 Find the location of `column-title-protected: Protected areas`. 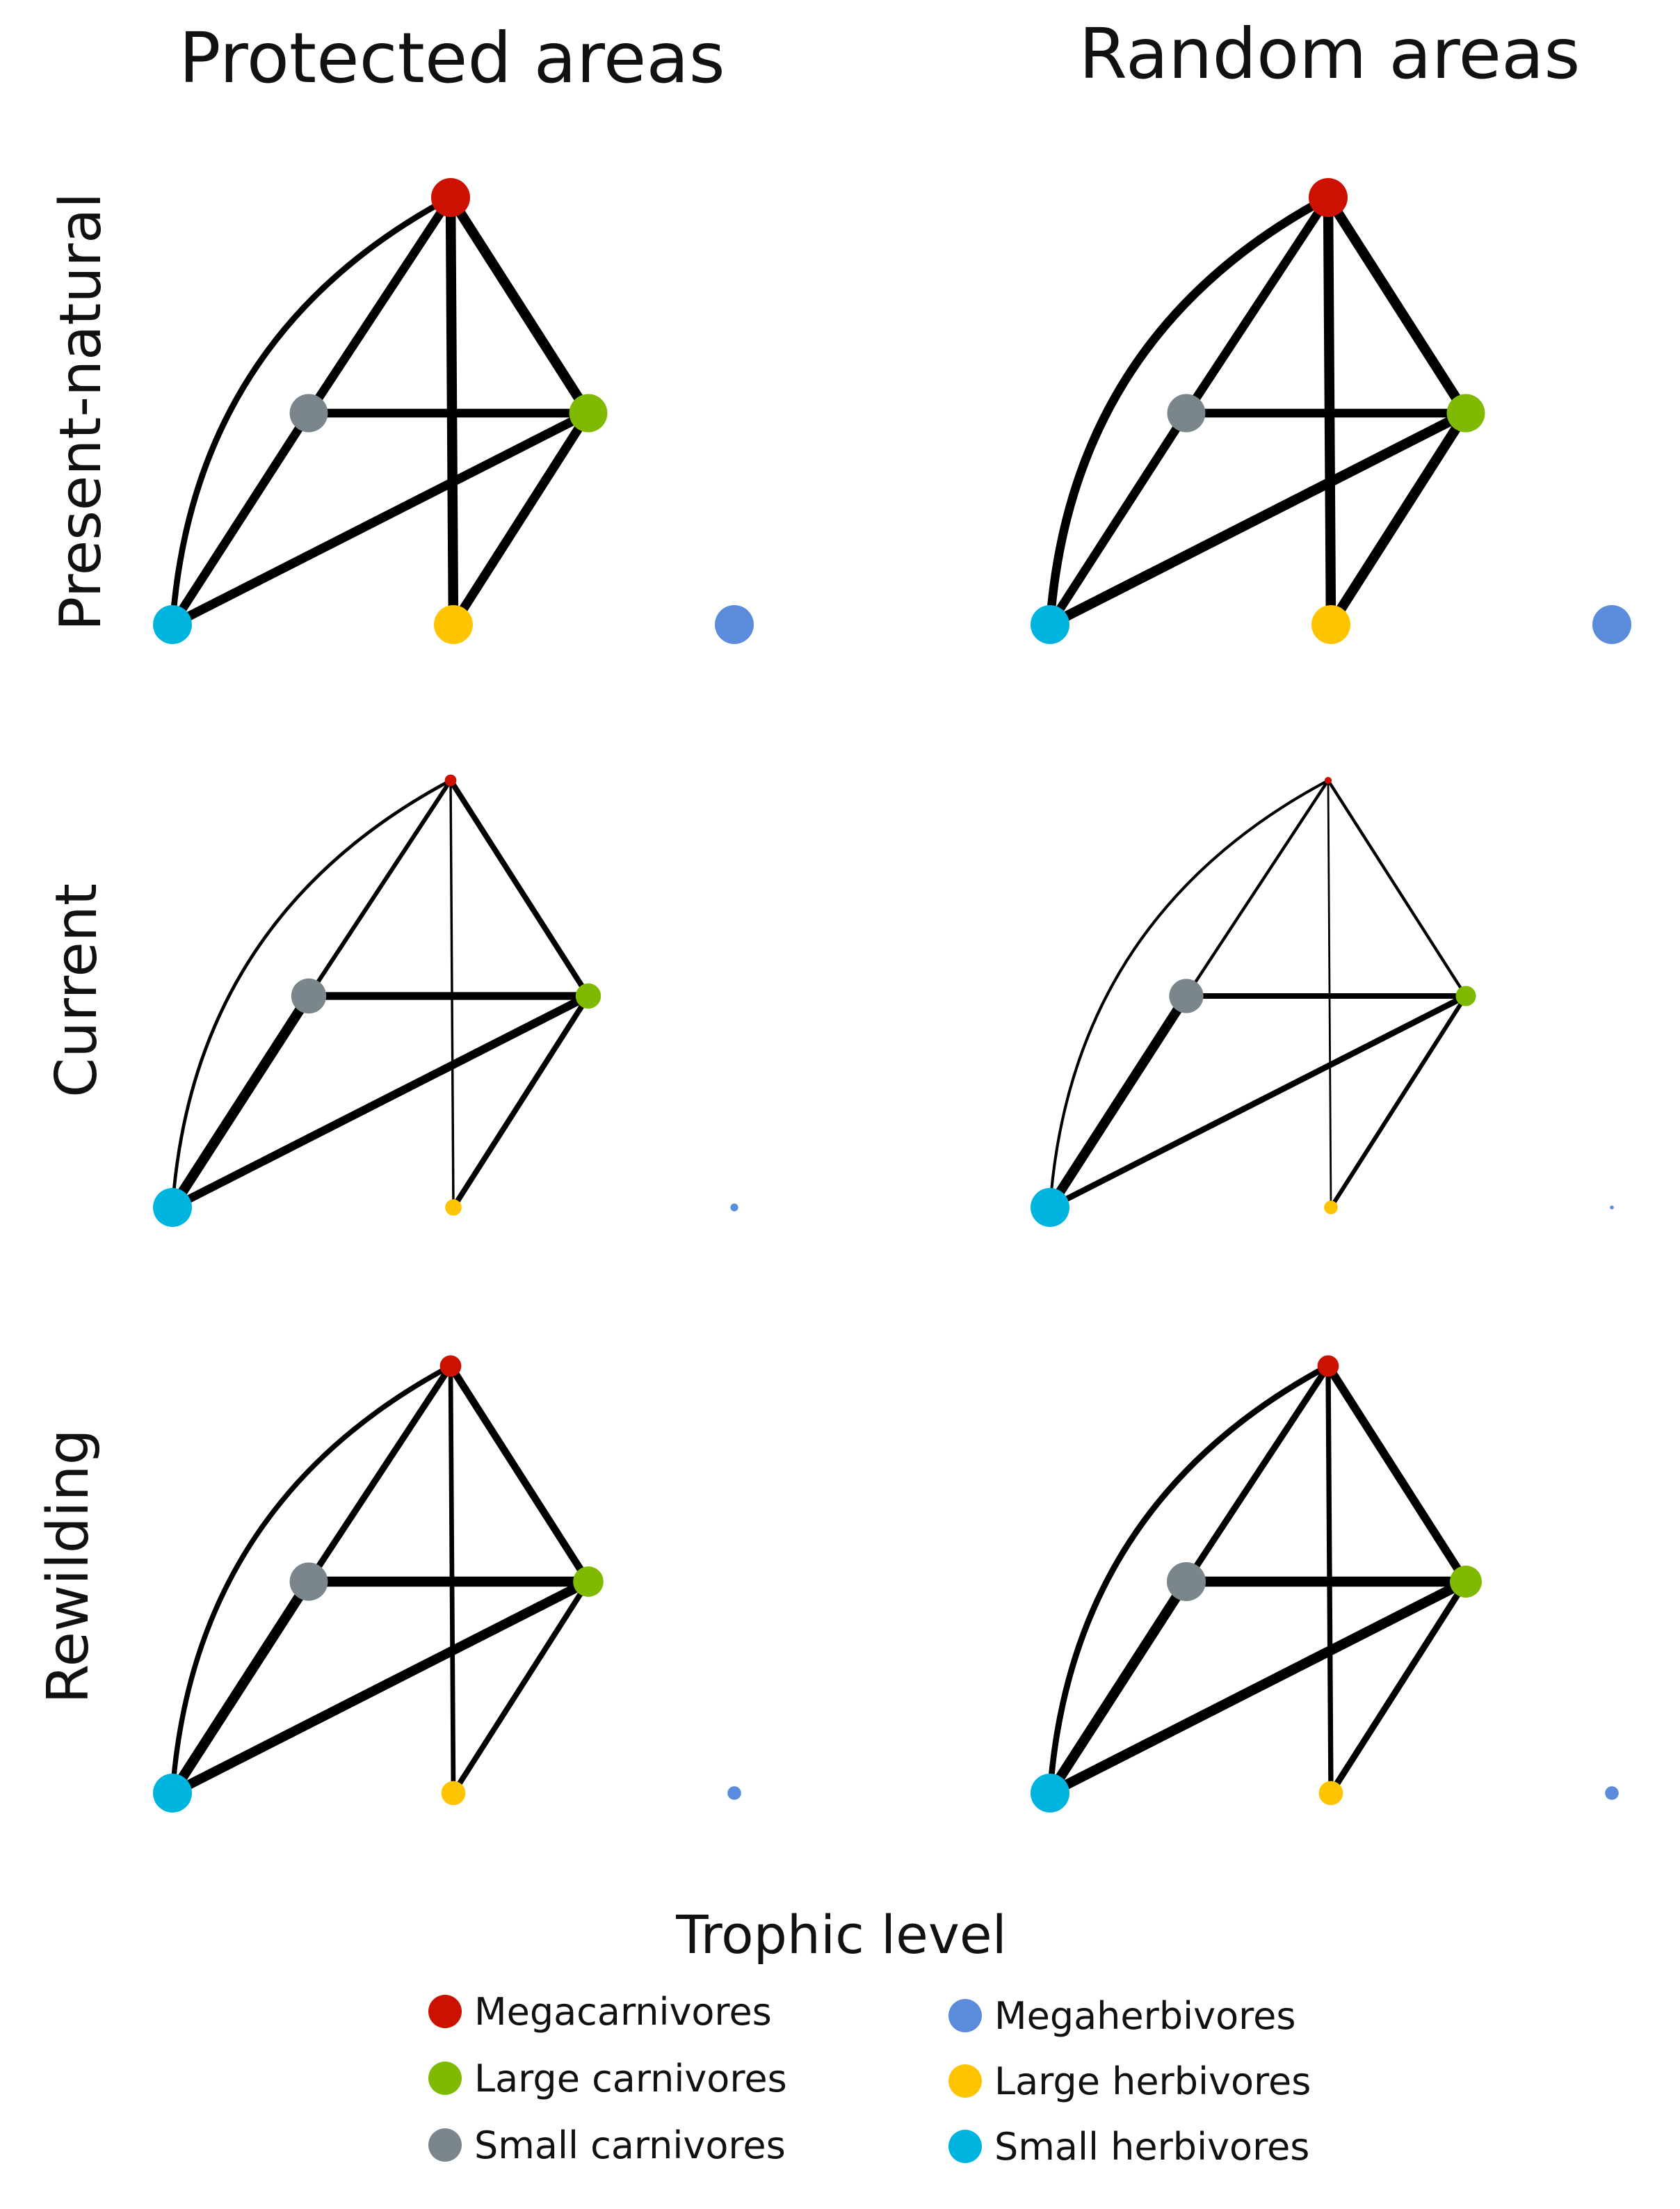

column-title-protected: Protected areas is located at coordinates (452, 58).